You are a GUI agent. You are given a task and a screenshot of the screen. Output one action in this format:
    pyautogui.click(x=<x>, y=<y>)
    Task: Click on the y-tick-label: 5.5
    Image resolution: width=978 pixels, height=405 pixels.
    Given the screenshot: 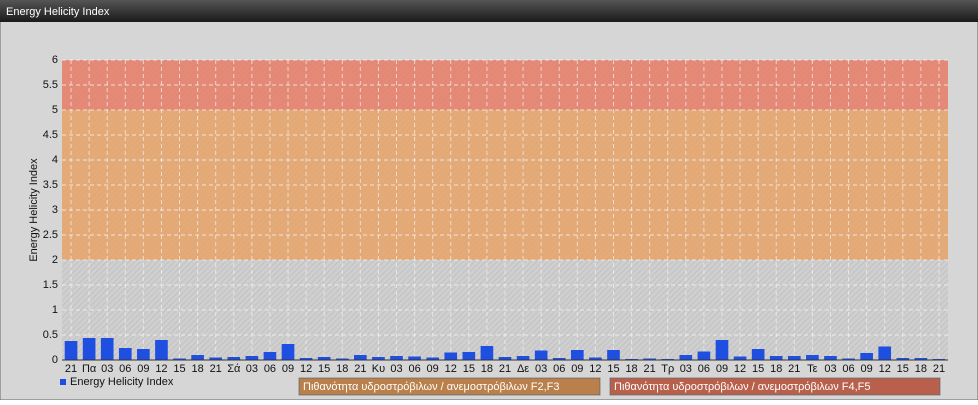 What is the action you would take?
    pyautogui.click(x=50, y=85)
    